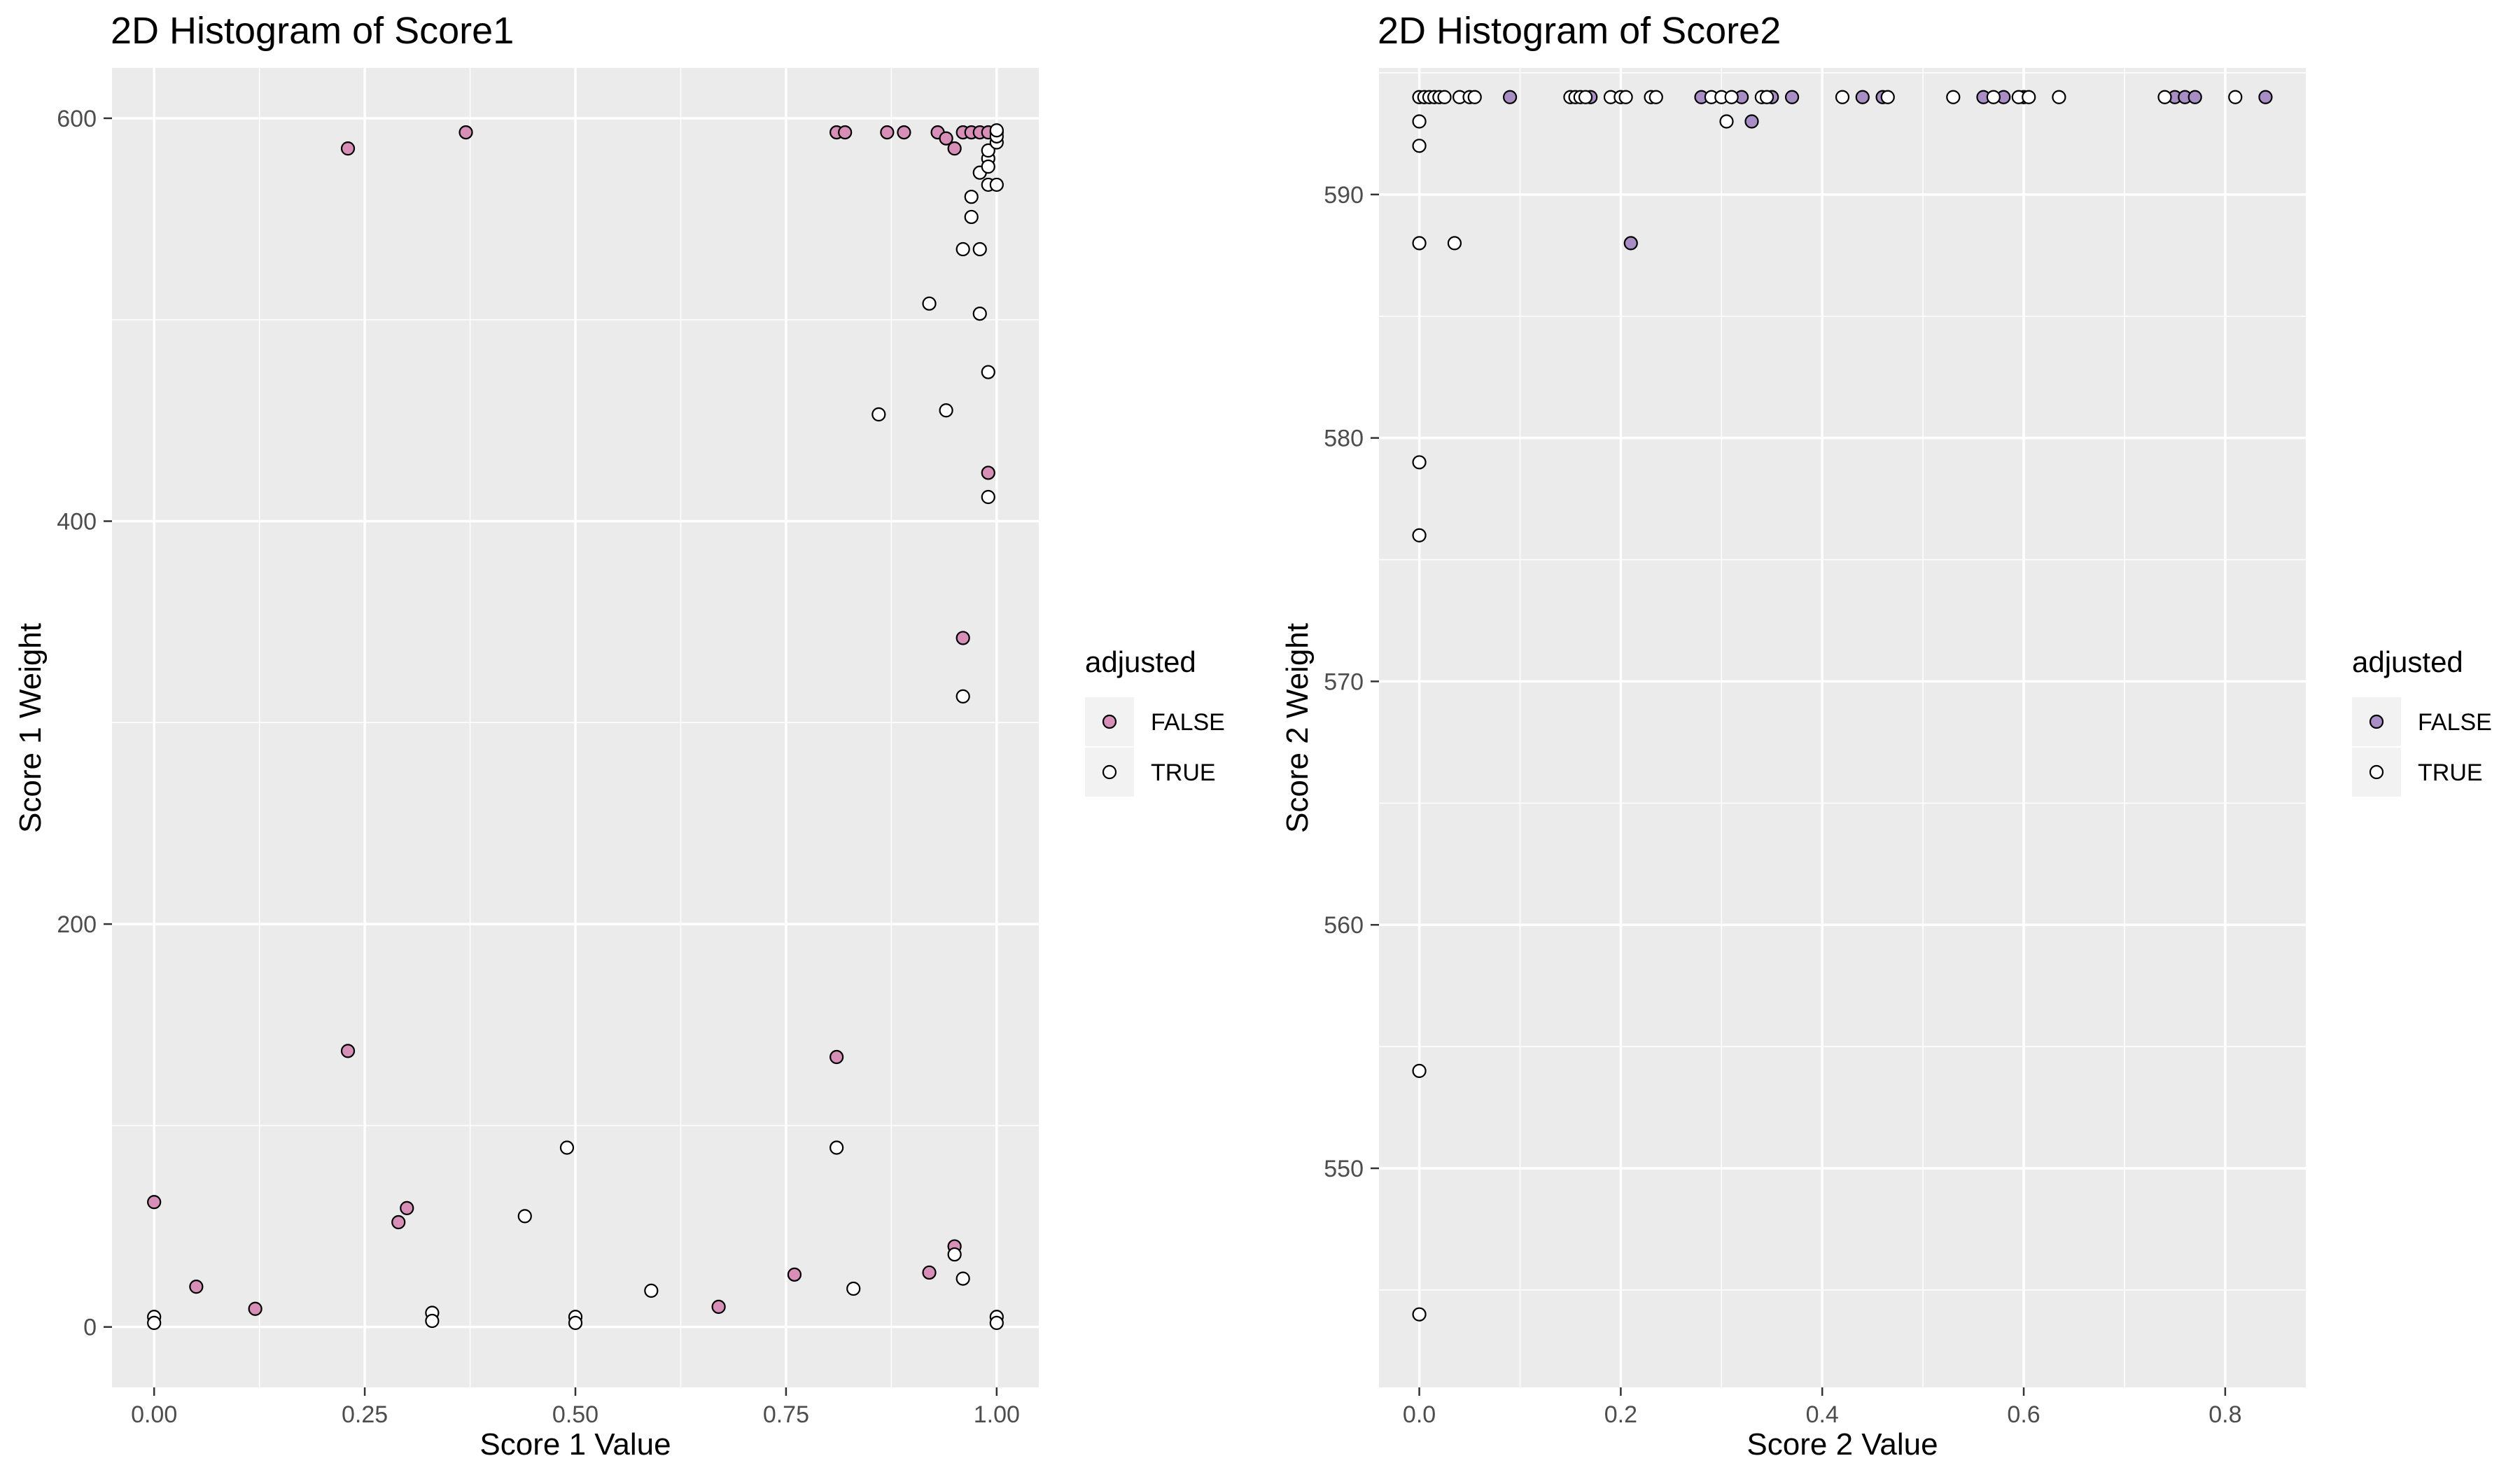 The height and width of the screenshot is (1470, 2520). Describe the element at coordinates (1842, 1444) in the screenshot. I see `x-axis-title: Score 2 Value` at that location.